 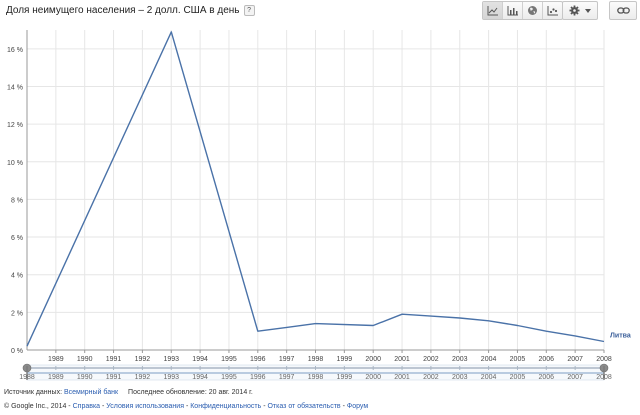 What do you see at coordinates (489, 377) in the screenshot?
I see `timeline-label: 2004` at bounding box center [489, 377].